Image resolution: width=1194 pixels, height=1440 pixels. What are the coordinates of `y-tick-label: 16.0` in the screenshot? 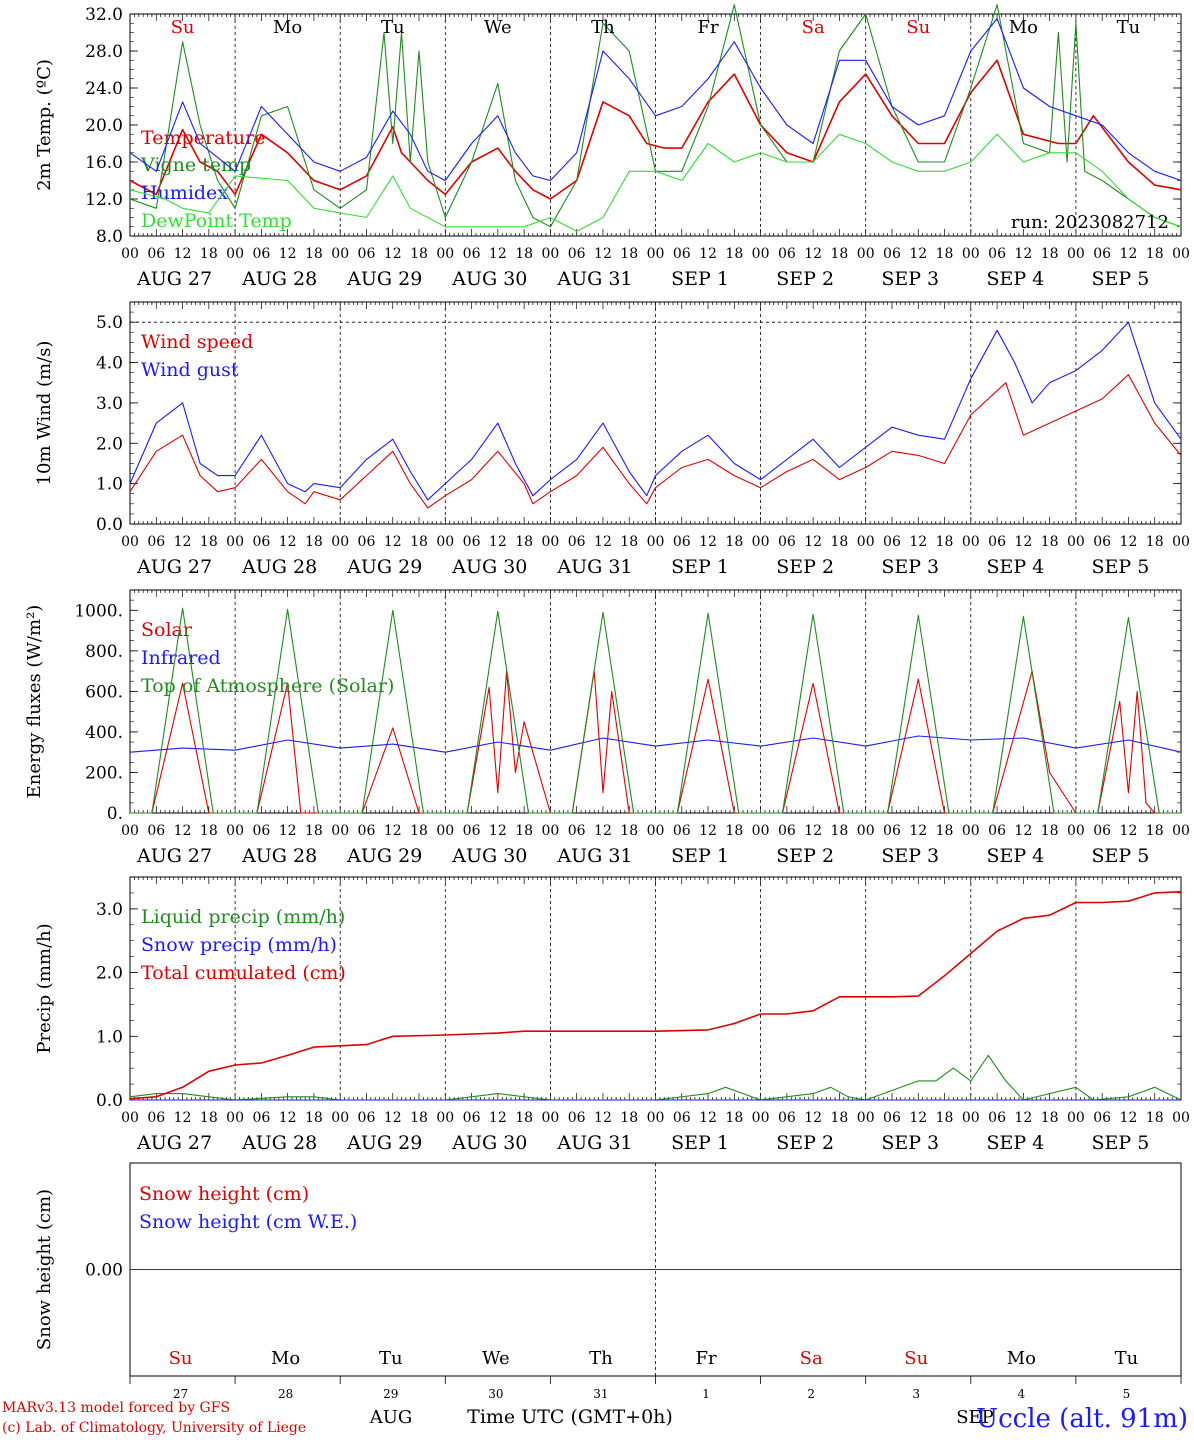 It's located at (104, 163).